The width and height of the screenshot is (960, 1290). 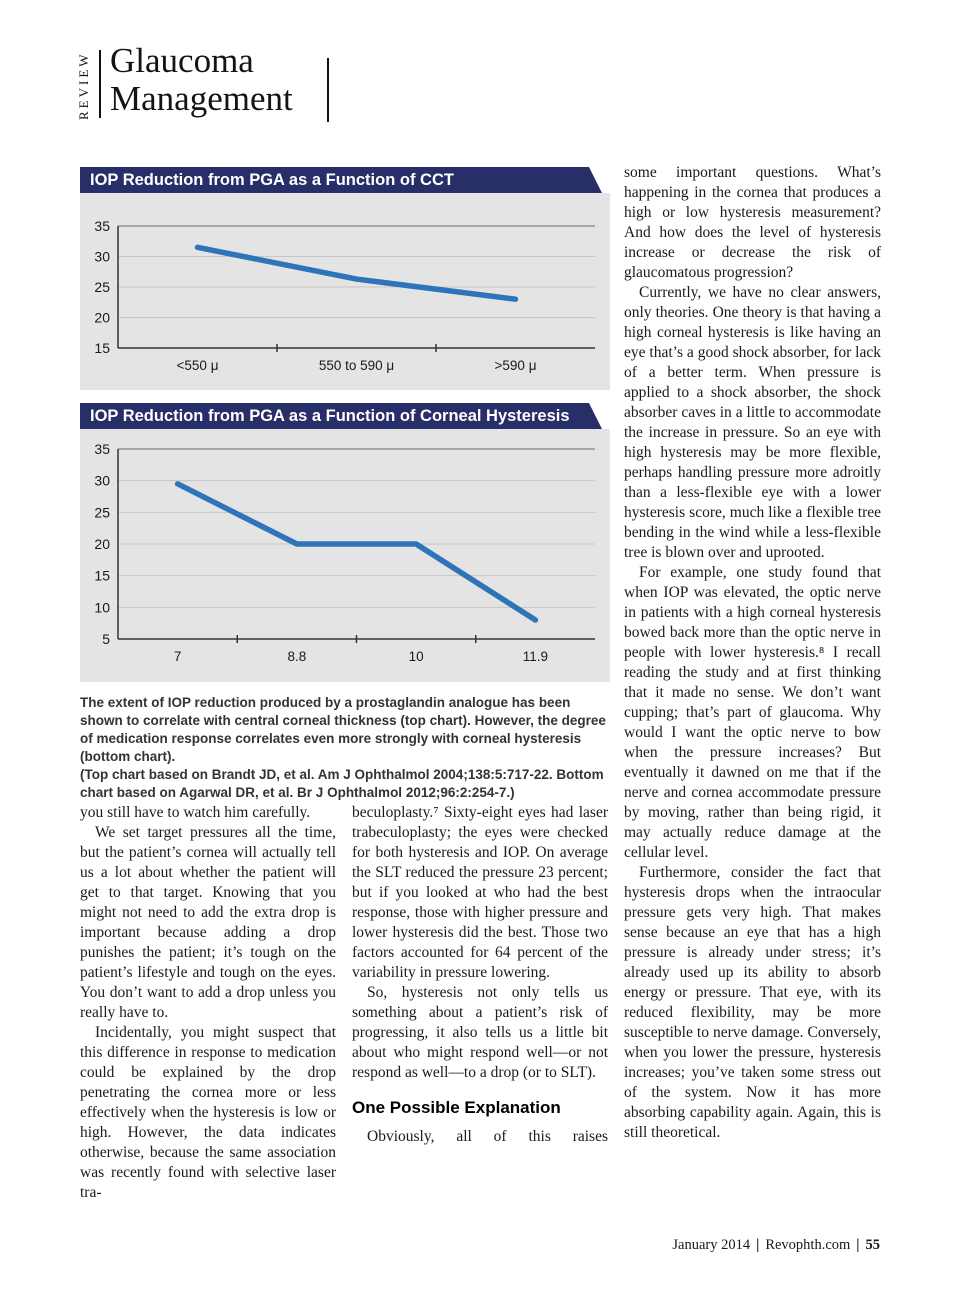 What do you see at coordinates (873, 1245) in the screenshot?
I see `footer-page-number: 55` at bounding box center [873, 1245].